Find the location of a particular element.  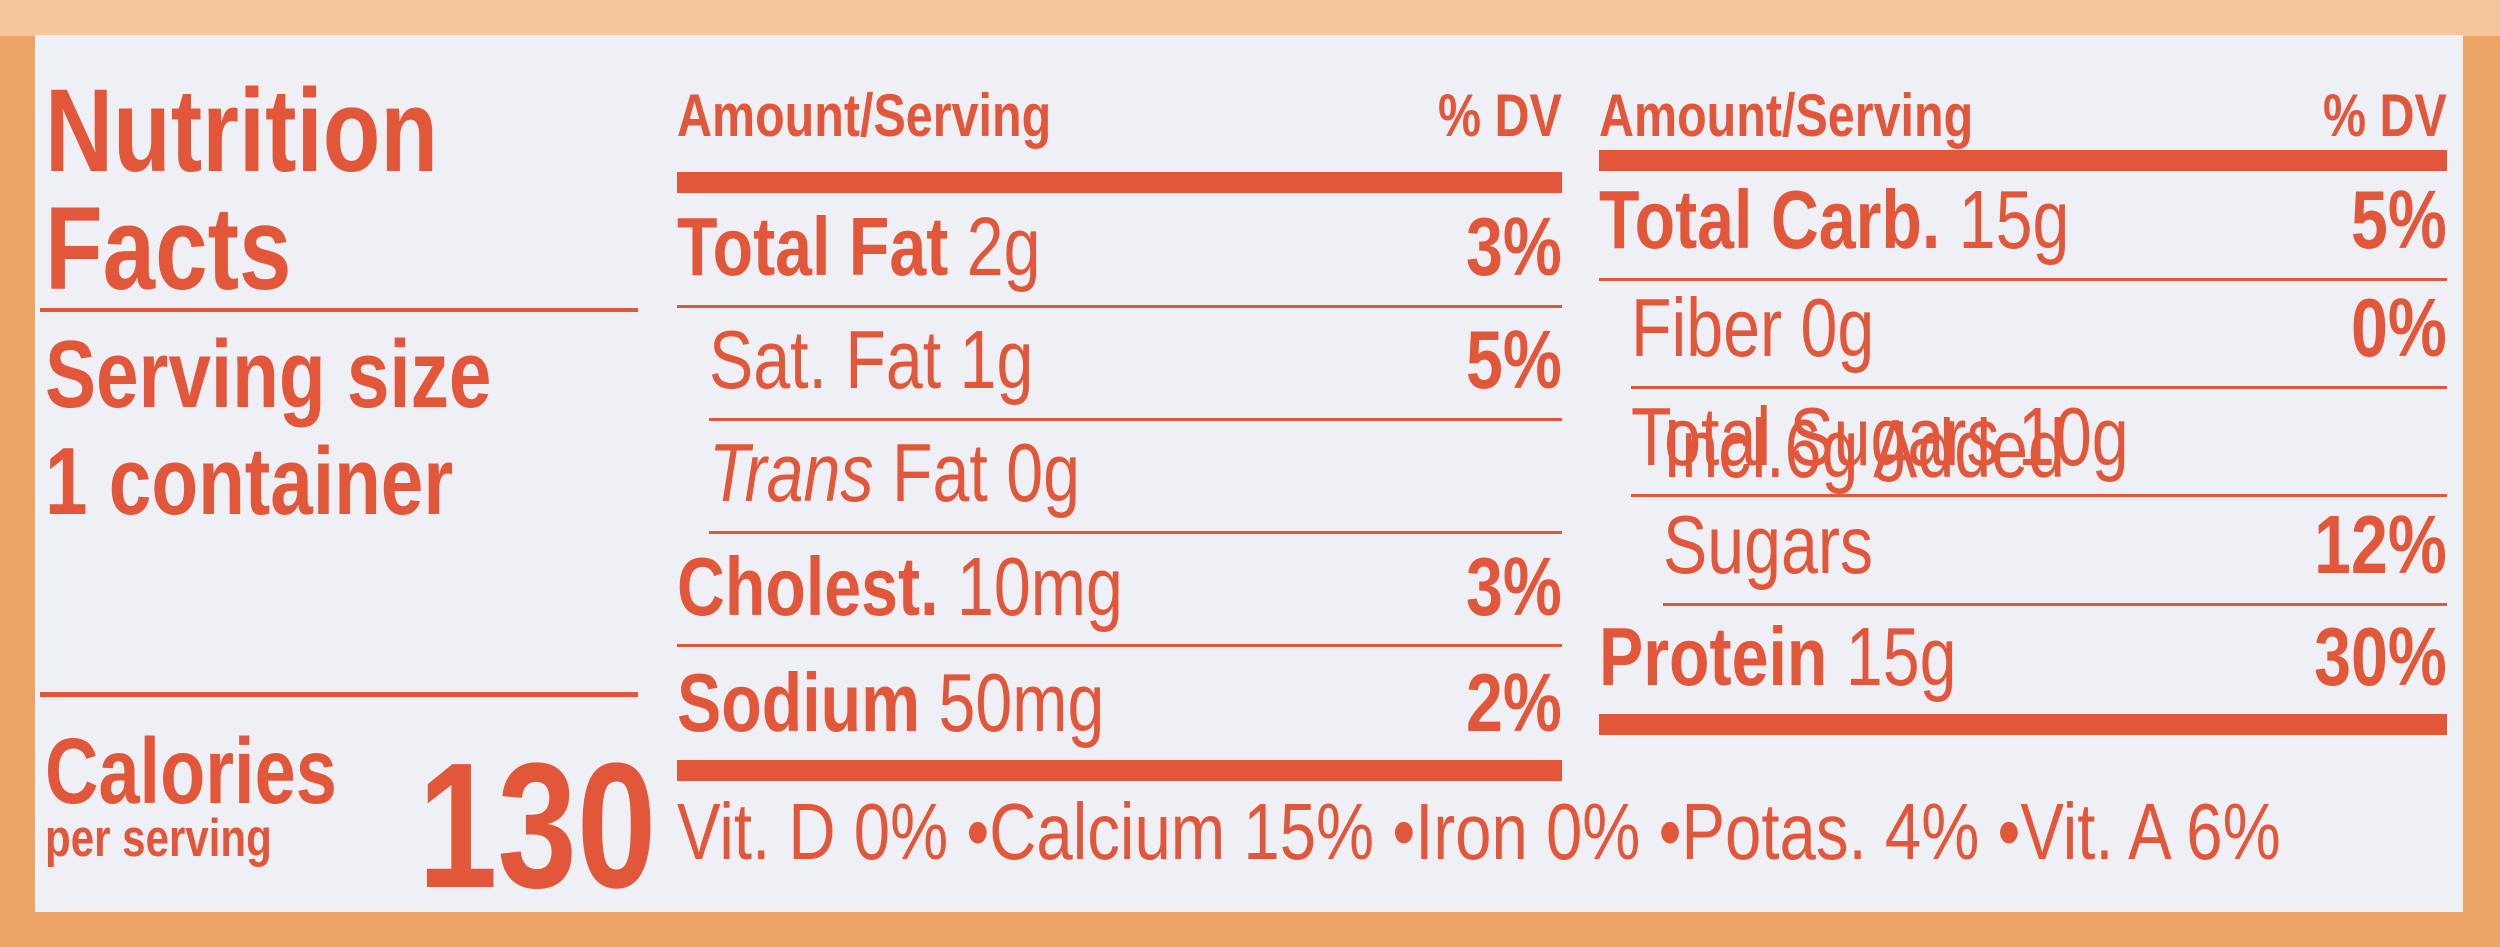

nutrient-text: Total Fat 2g is located at coordinates (859, 247).